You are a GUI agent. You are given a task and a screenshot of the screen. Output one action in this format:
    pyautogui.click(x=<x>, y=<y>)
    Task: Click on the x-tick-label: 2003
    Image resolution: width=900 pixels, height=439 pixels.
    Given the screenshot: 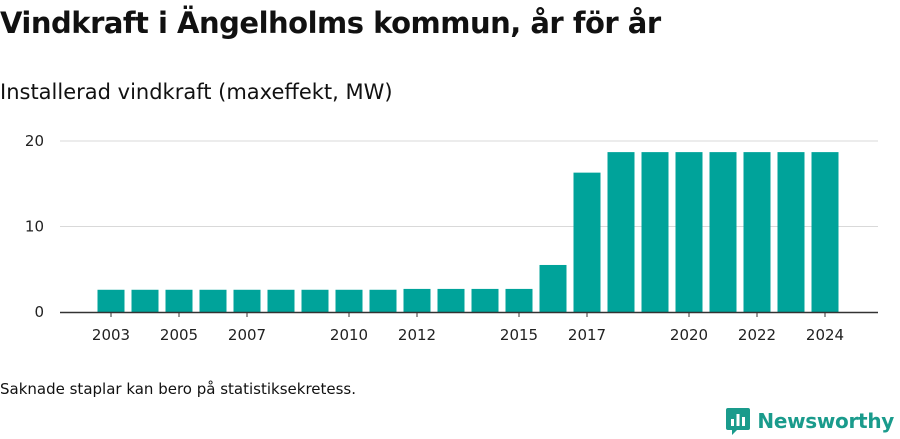 What is the action you would take?
    pyautogui.click(x=111, y=335)
    